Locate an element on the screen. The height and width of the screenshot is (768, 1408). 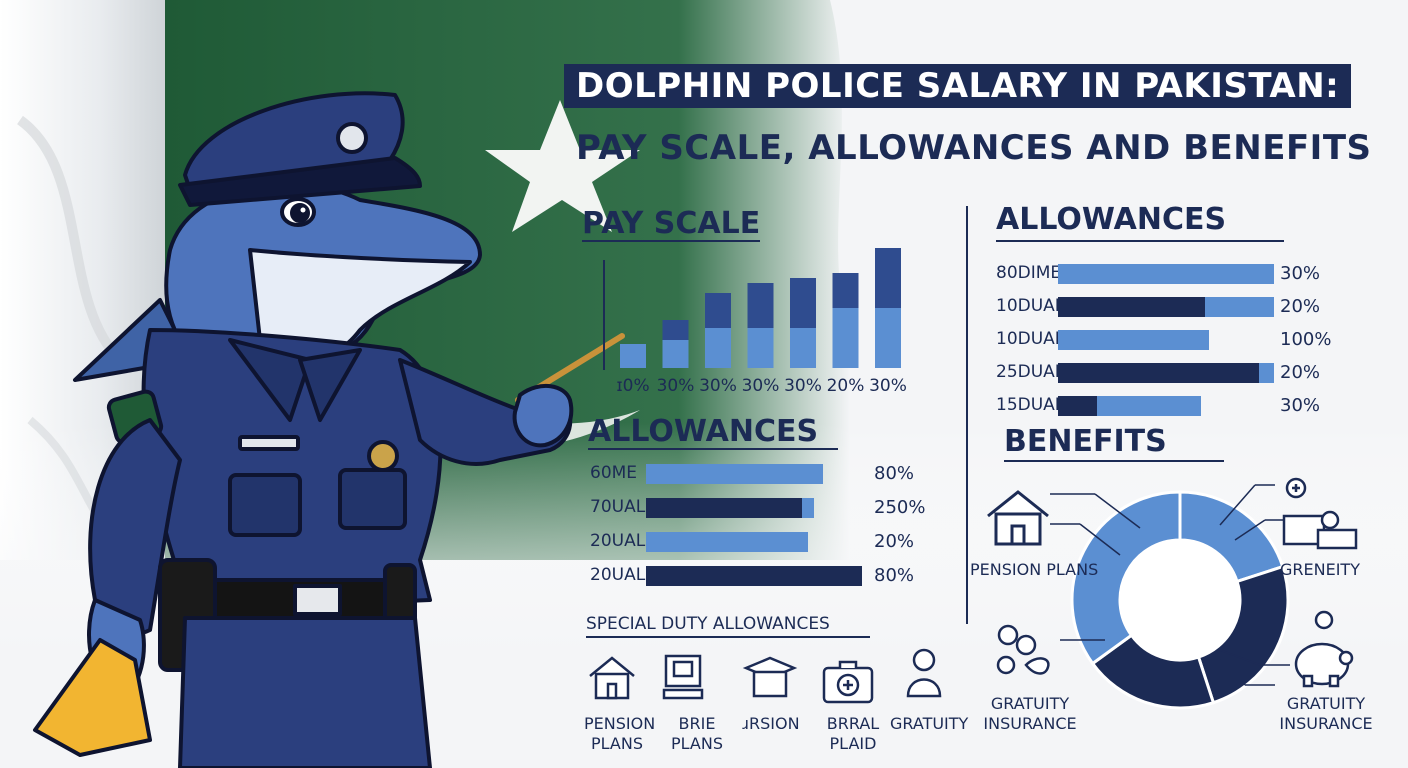
lower-allowances-row-3: 20UAL 20% is located at coordinates (762, 541).